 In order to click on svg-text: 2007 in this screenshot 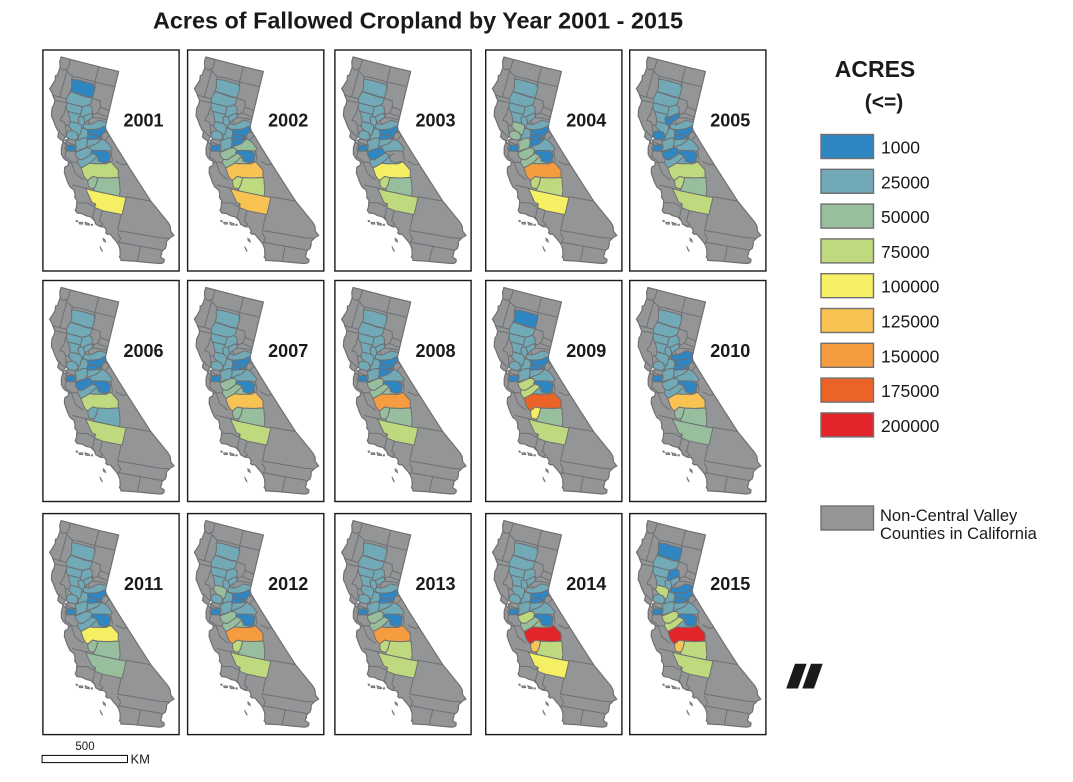, I will do `click(288, 351)`.